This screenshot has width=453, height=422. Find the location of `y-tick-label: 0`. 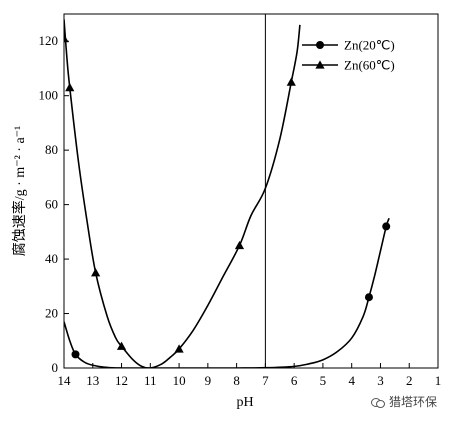

y-tick-label: 0 is located at coordinates (55, 367).